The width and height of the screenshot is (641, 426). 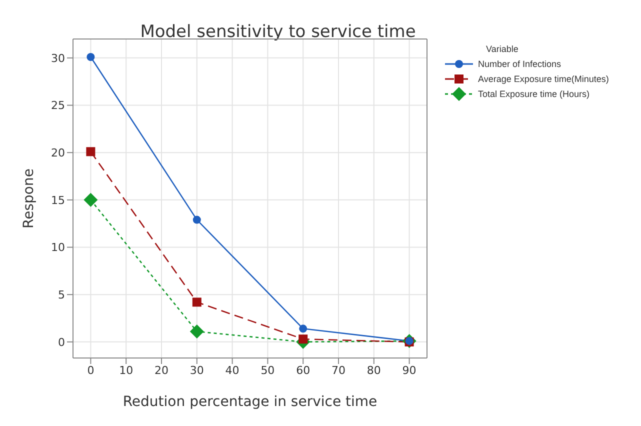 What do you see at coordinates (58, 58) in the screenshot?
I see `y-tick-label: 30` at bounding box center [58, 58].